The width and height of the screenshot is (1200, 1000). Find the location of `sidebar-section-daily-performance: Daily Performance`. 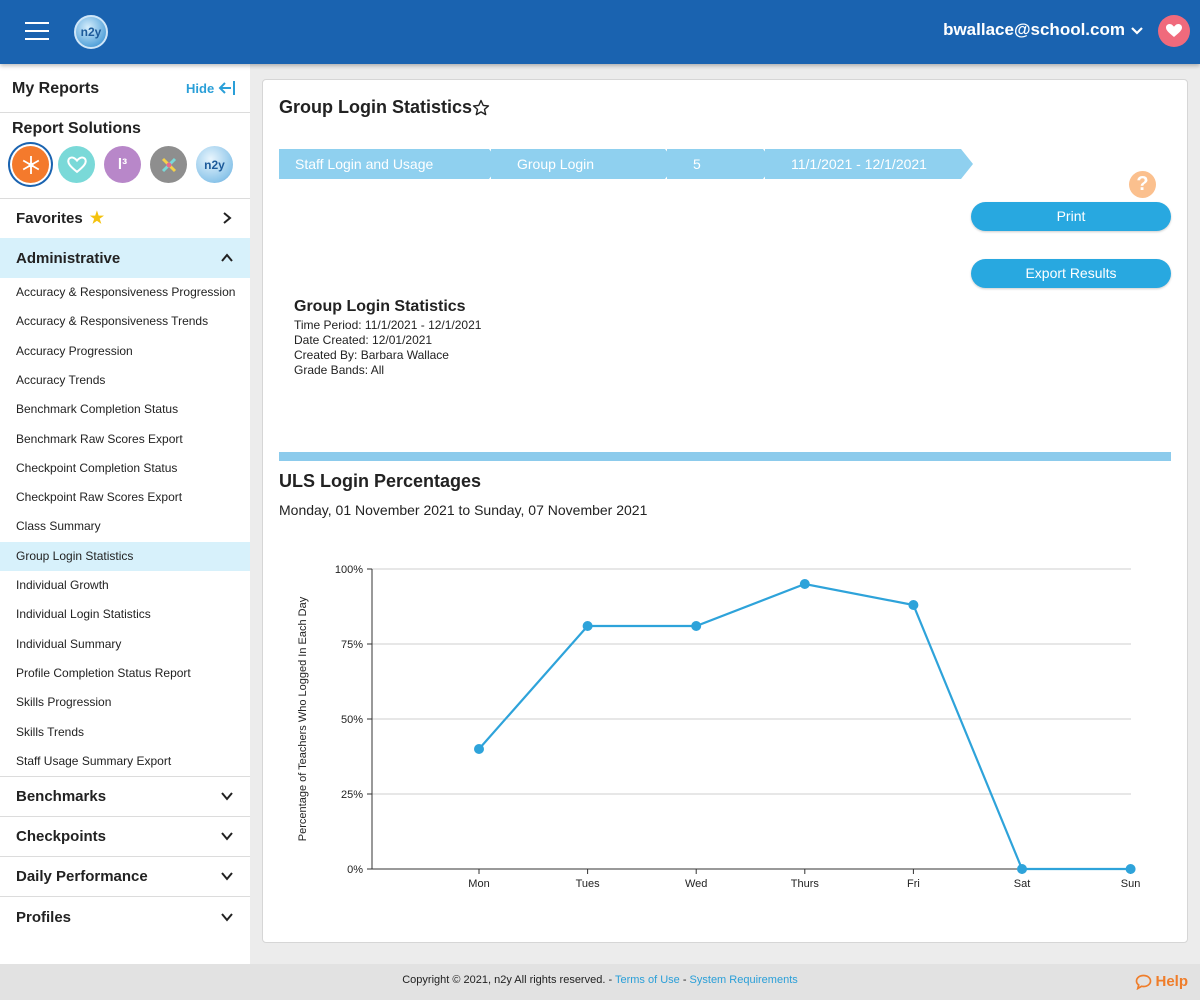

sidebar-section-daily-performance: Daily Performance is located at coordinates (125, 876).